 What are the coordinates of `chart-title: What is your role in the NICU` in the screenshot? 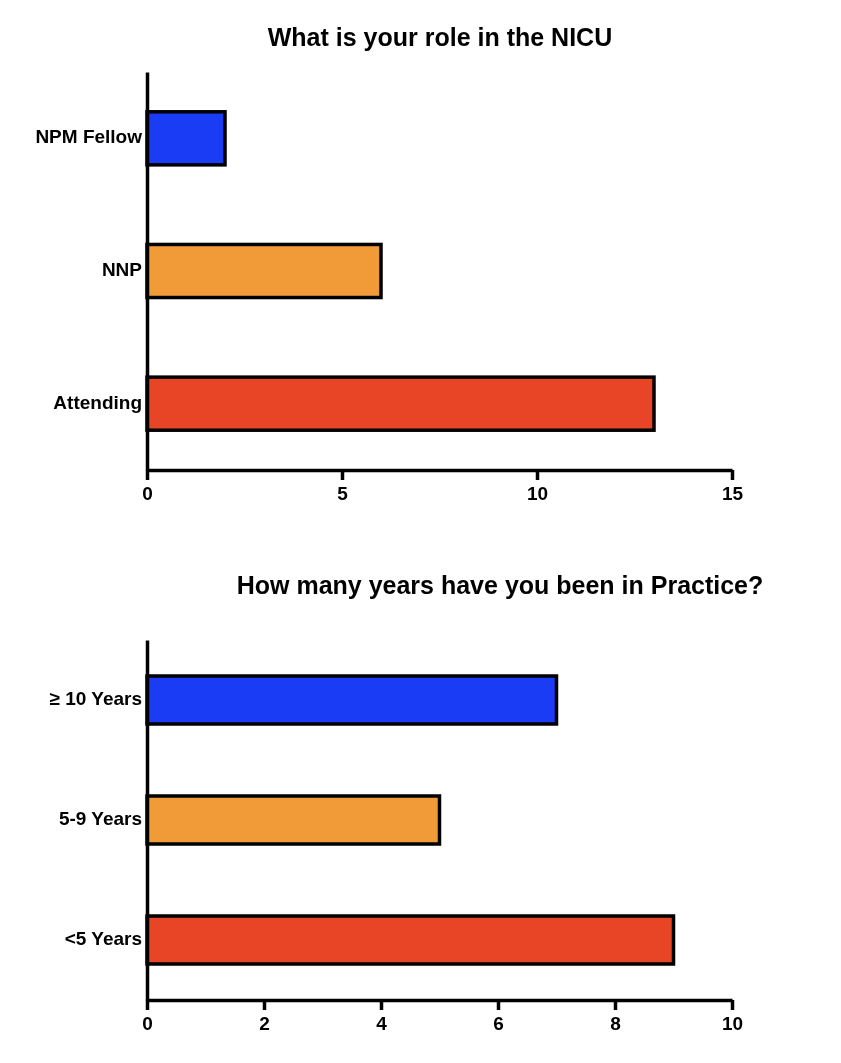 It's located at (440, 37).